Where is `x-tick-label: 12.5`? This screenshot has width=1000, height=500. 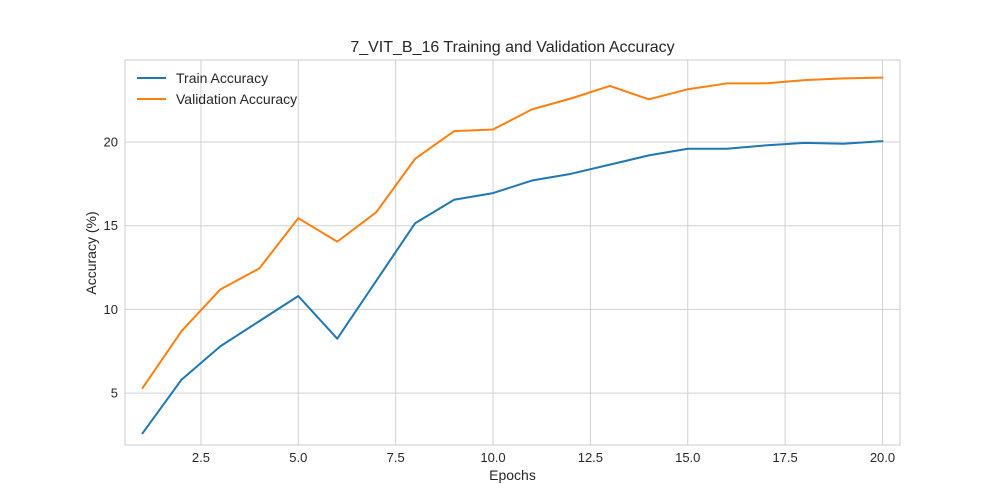
x-tick-label: 12.5 is located at coordinates (590, 457).